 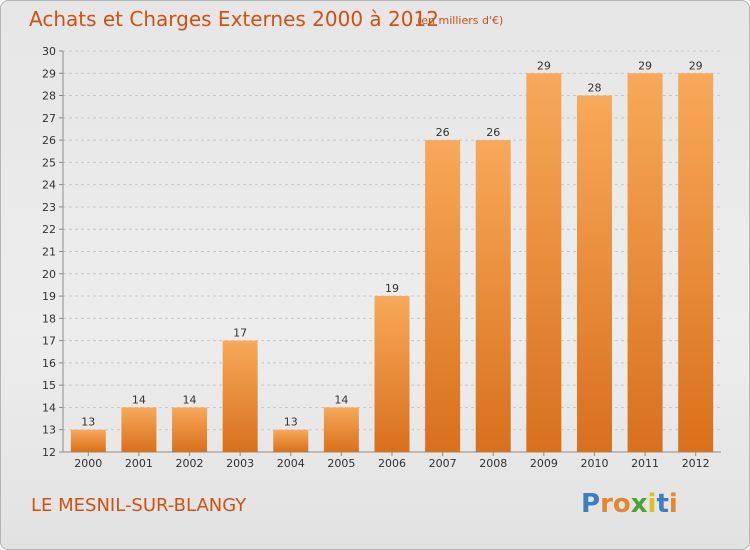 What do you see at coordinates (49, 51) in the screenshot?
I see `y-tick-label: 30` at bounding box center [49, 51].